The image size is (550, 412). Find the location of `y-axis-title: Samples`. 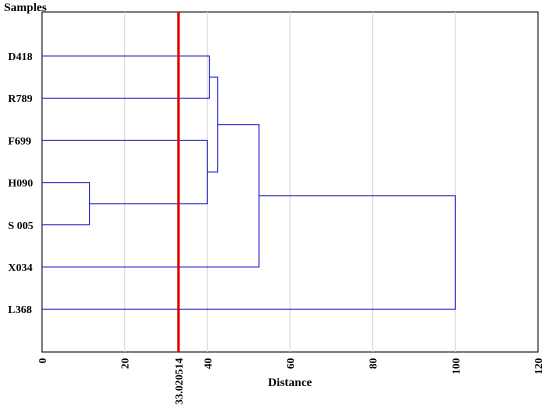

y-axis-title: Samples is located at coordinates (25, 7).